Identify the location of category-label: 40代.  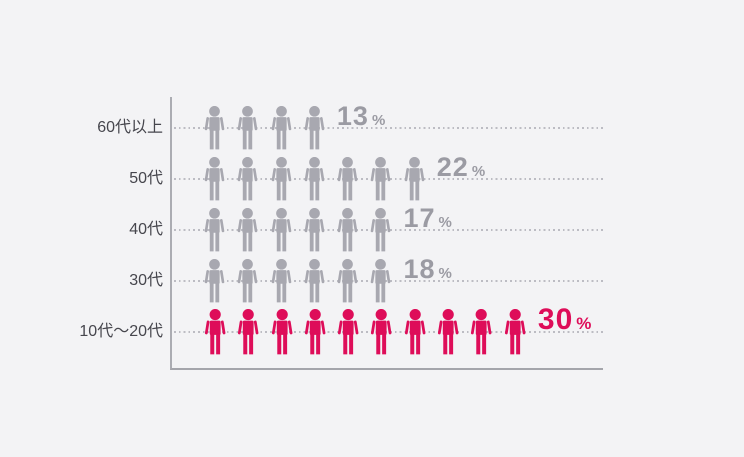
(146, 229).